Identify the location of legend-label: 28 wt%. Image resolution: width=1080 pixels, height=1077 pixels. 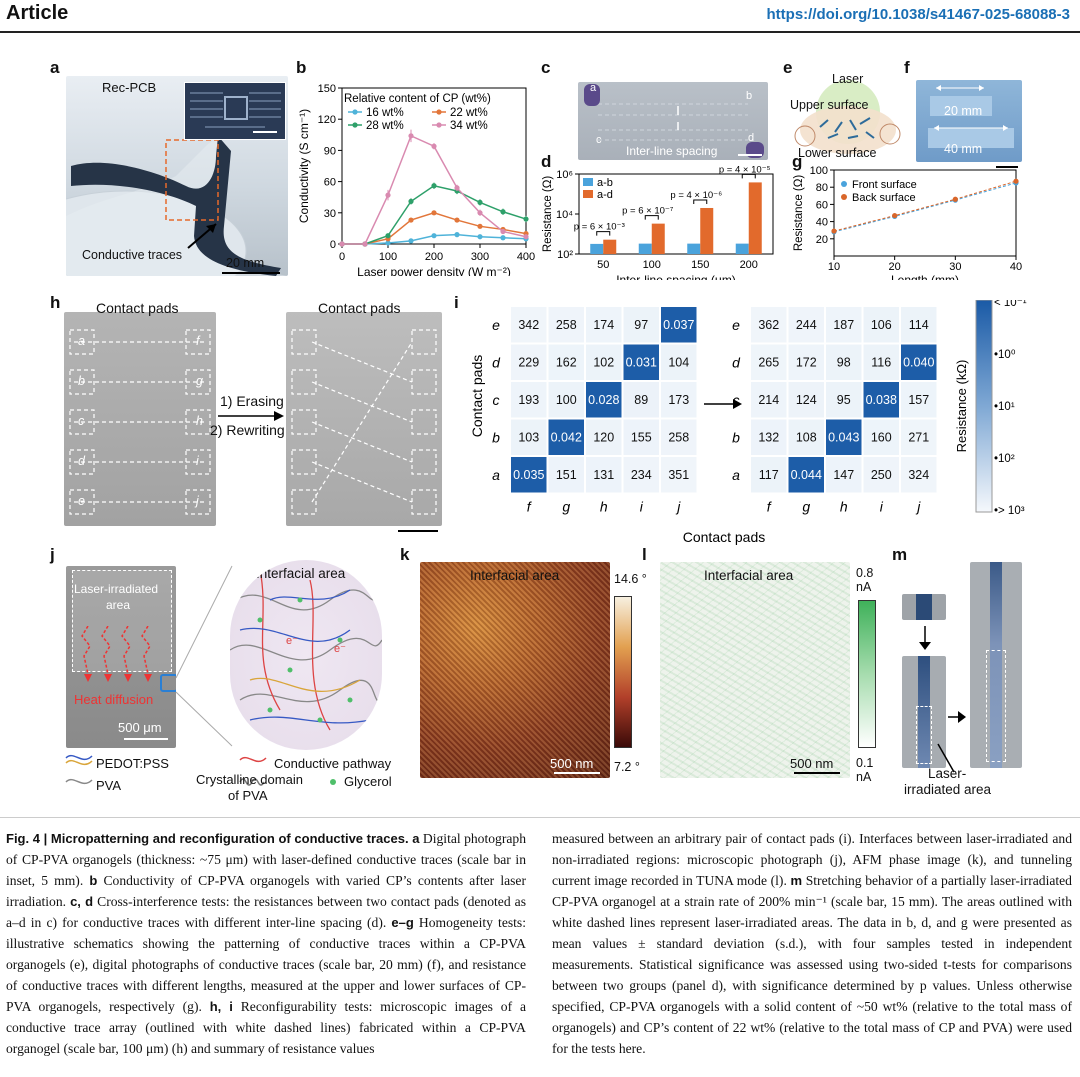
(385, 126).